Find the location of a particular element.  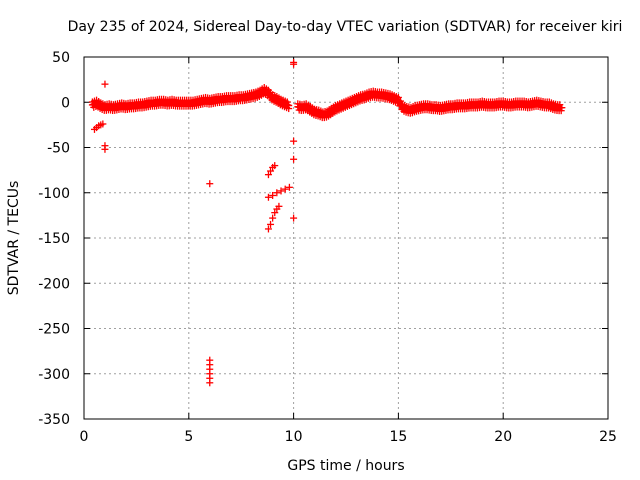

x-axis-label: GPS time / hours is located at coordinates (345, 466).